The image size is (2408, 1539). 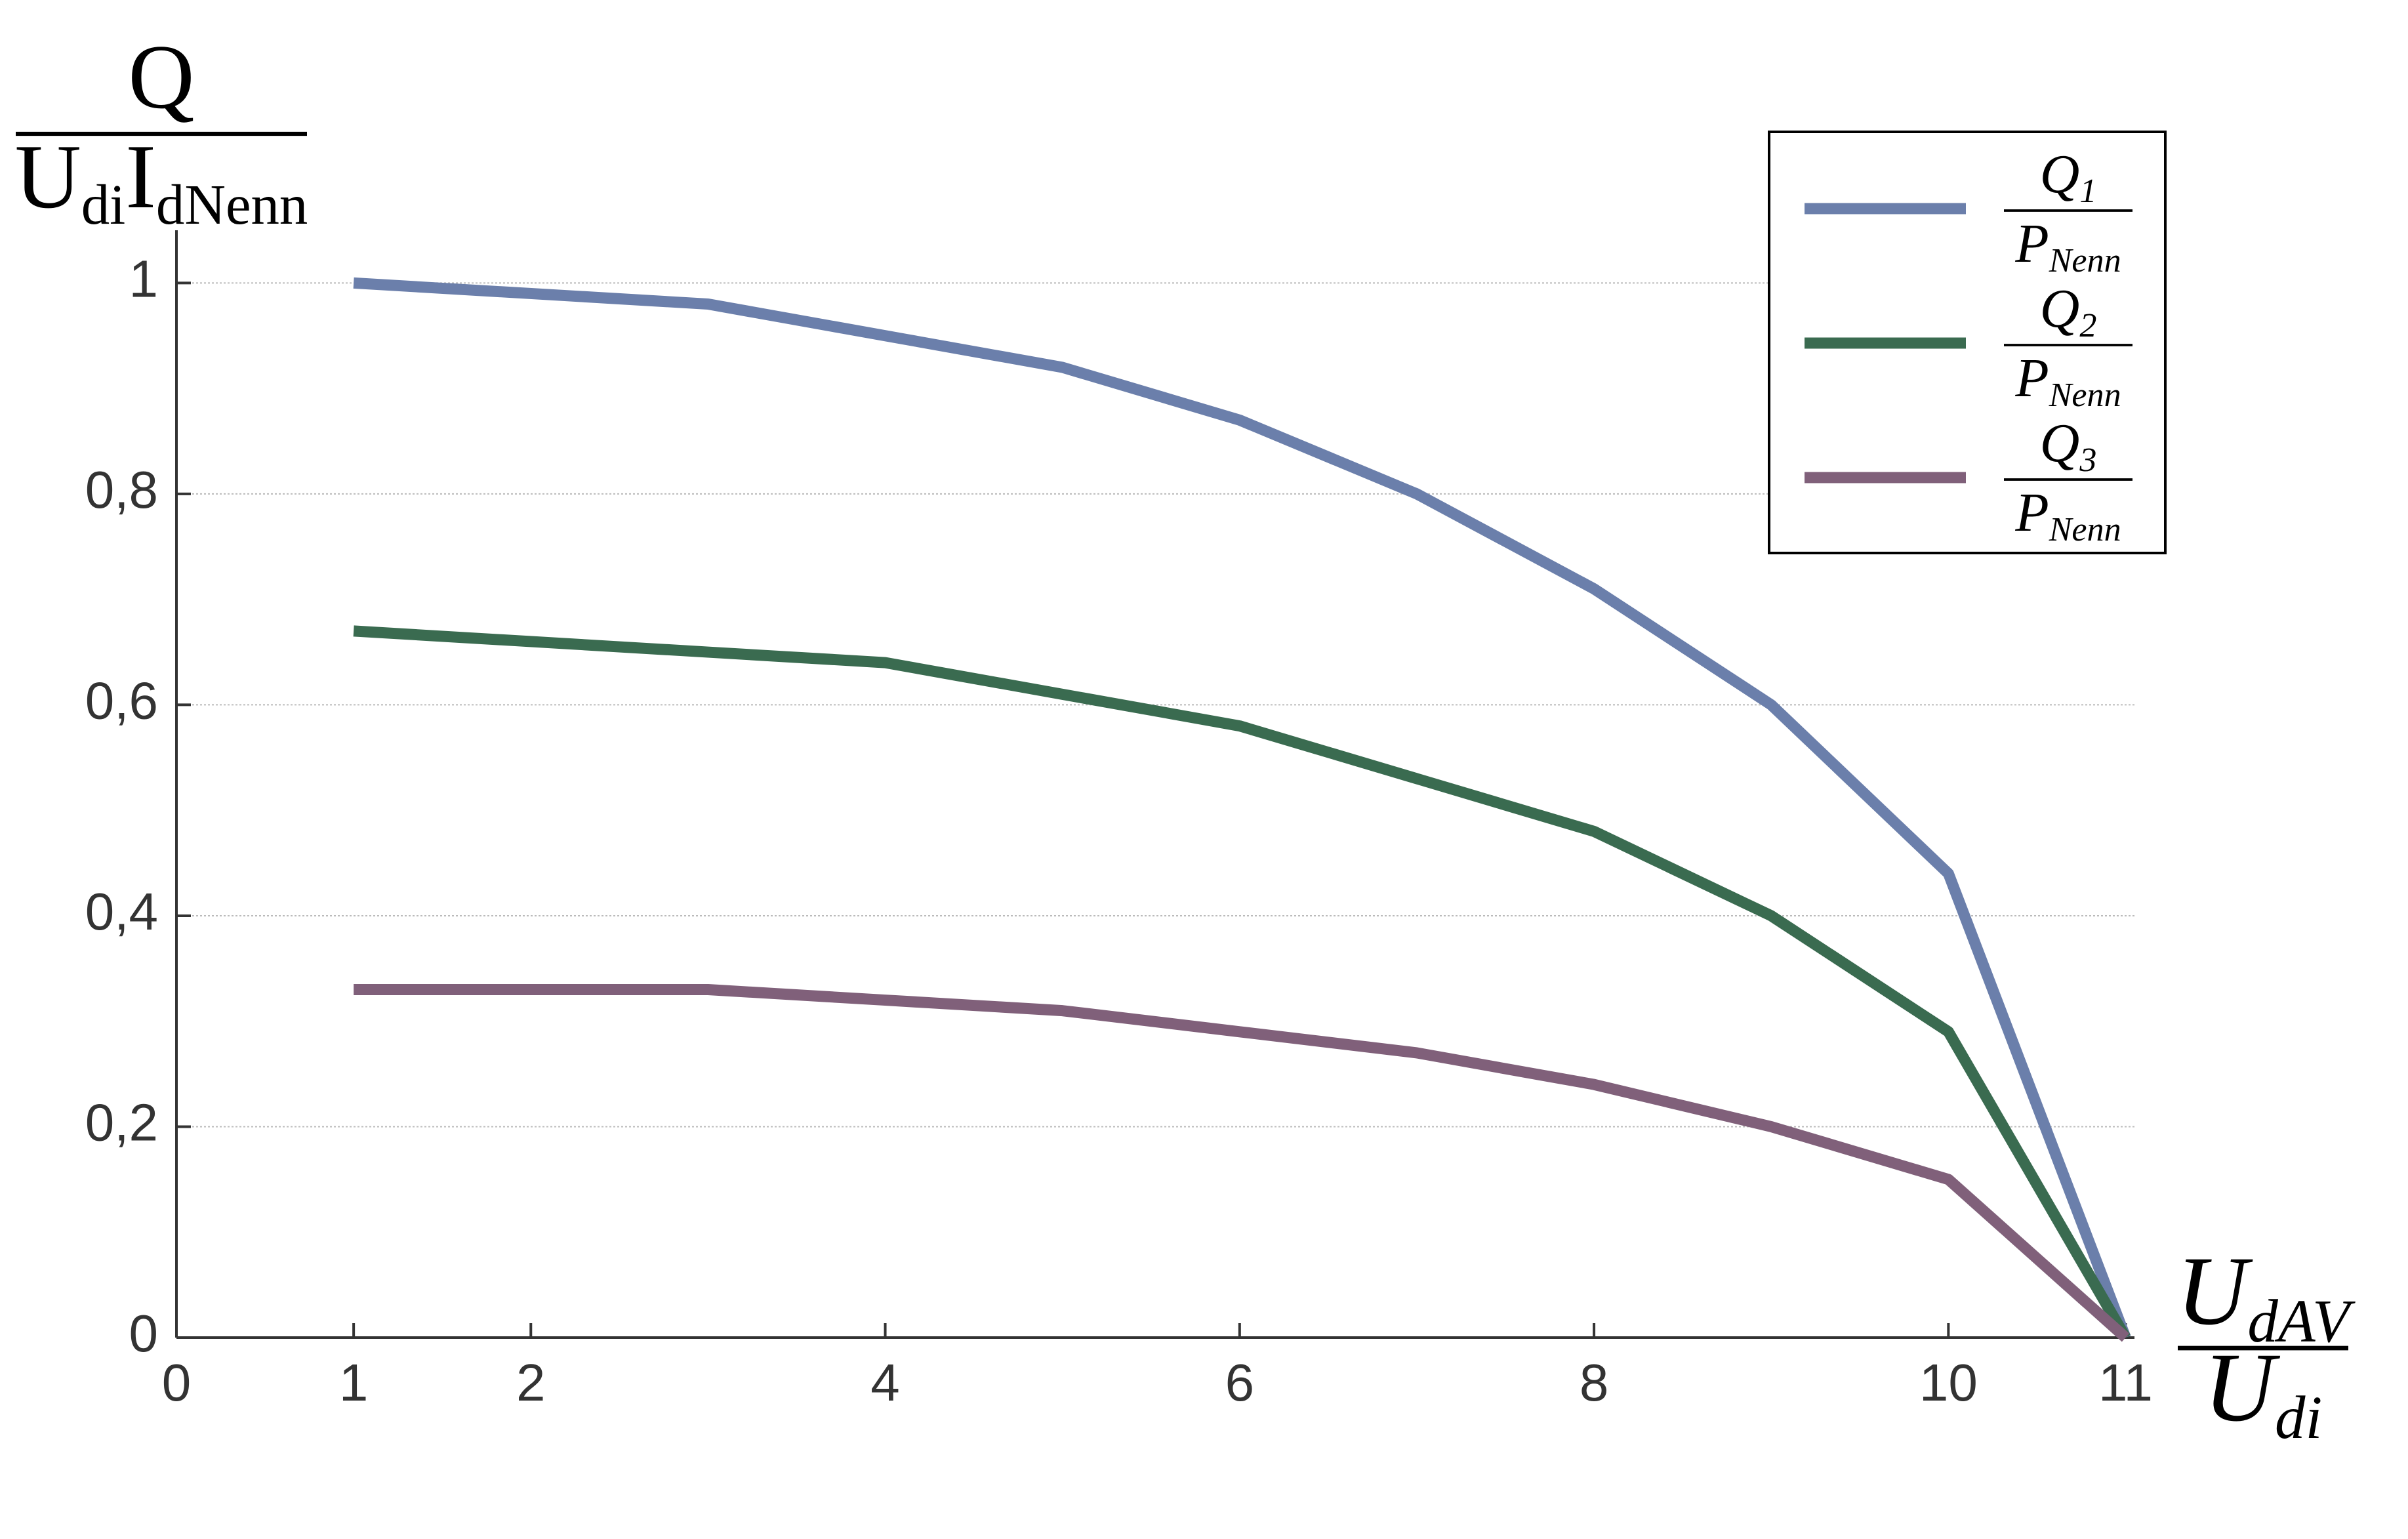 I want to click on fraction-num: Q1, so click(x=2068, y=177).